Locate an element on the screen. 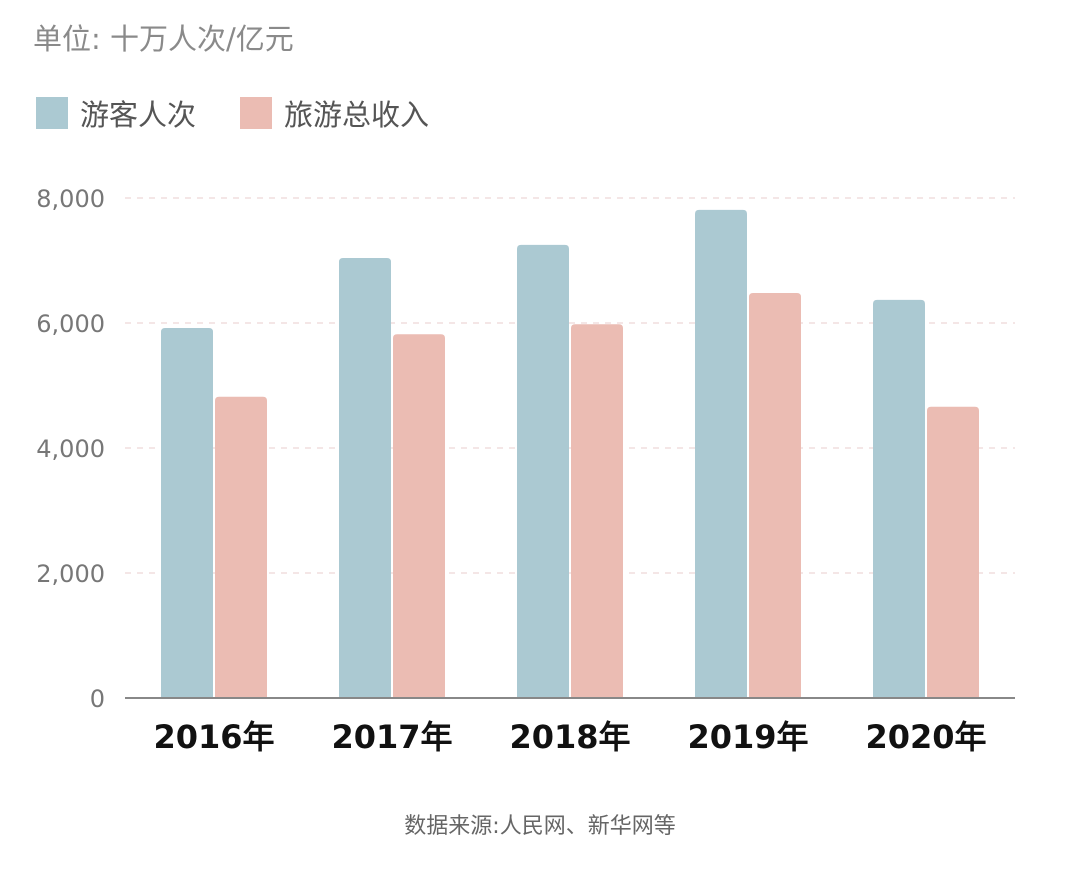 Image resolution: width=1080 pixels, height=893 pixels. legend-swatch-revenue is located at coordinates (256, 113).